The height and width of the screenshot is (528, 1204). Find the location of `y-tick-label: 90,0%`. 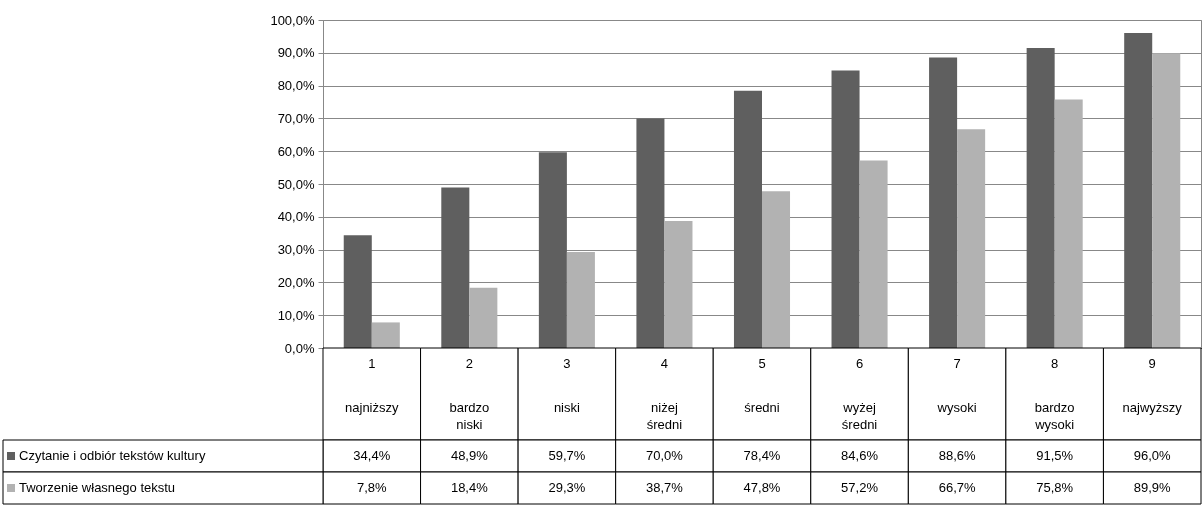

y-tick-label: 90,0% is located at coordinates (296, 53).